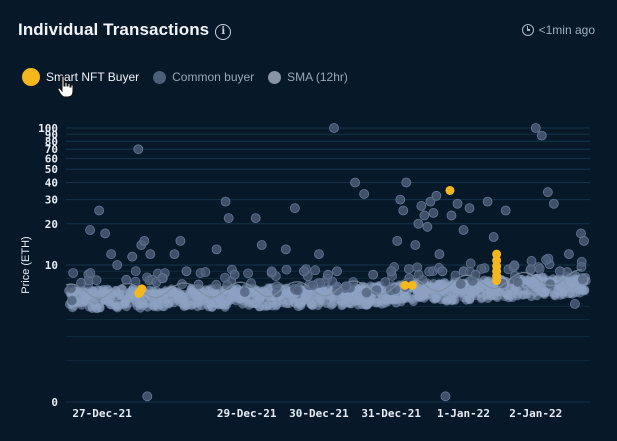 Image resolution: width=617 pixels, height=441 pixels. I want to click on legend-swatch-sma, so click(275, 77).